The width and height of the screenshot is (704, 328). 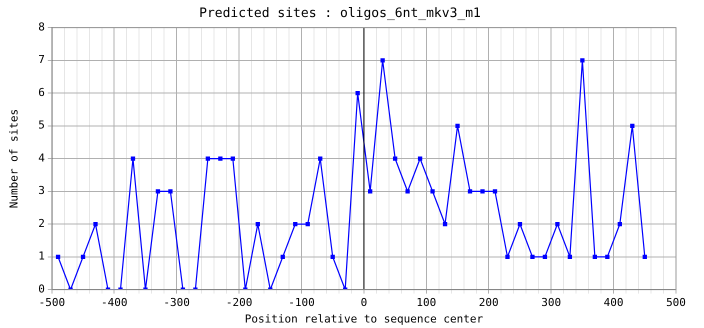 I want to click on y-tick-label: 2, so click(x=41, y=223).